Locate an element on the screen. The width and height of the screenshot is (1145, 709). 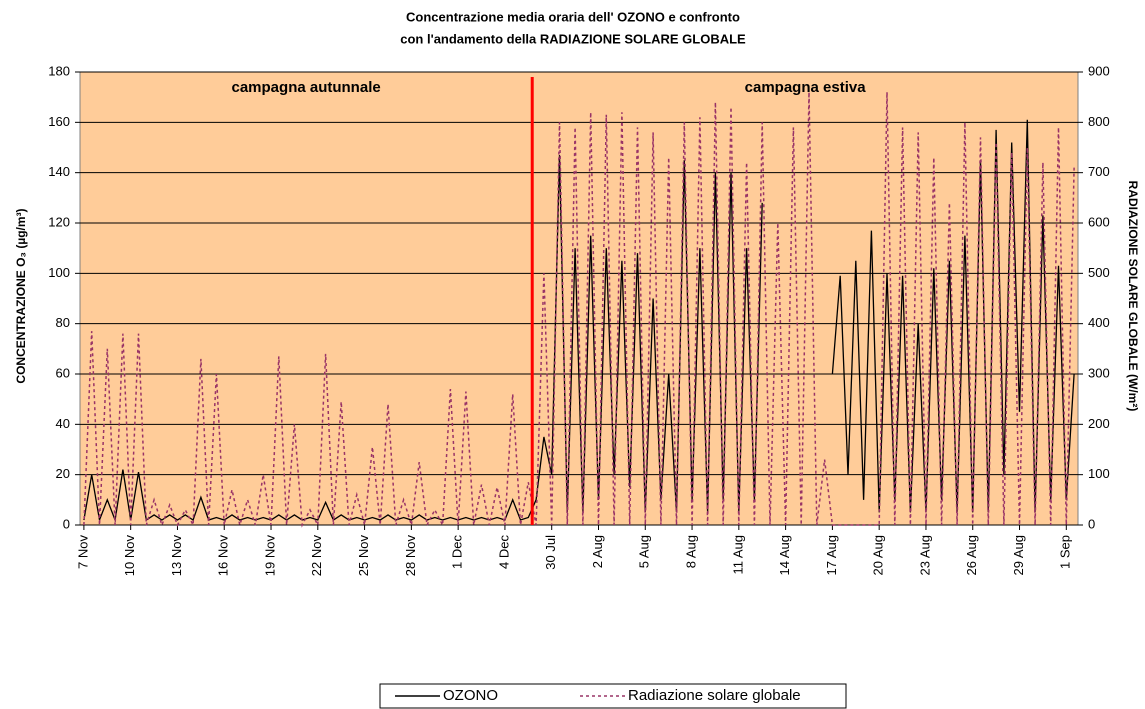
x-tick-label: 7 Nov is located at coordinates (82, 552).